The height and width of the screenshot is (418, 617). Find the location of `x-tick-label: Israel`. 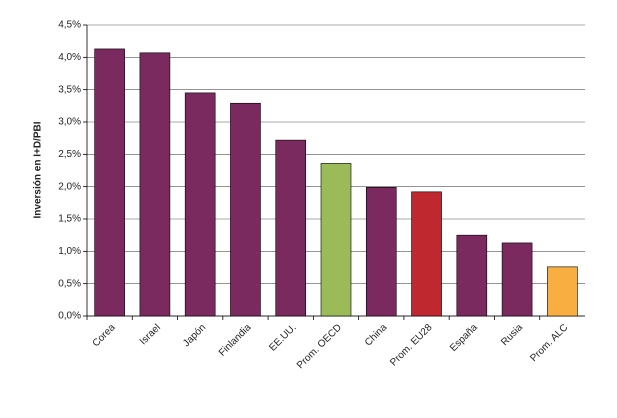

x-tick-label: Israel is located at coordinates (150, 334).